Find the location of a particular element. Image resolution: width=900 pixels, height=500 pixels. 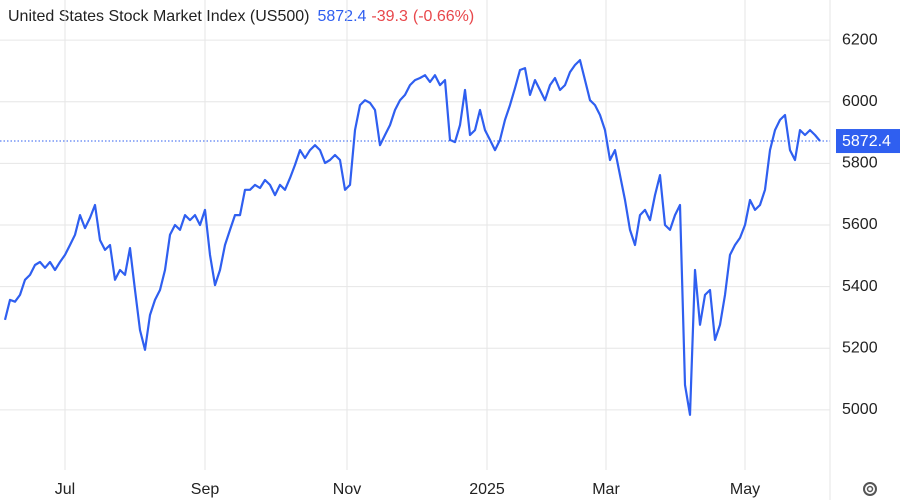

settings-icon is located at coordinates (870, 489).